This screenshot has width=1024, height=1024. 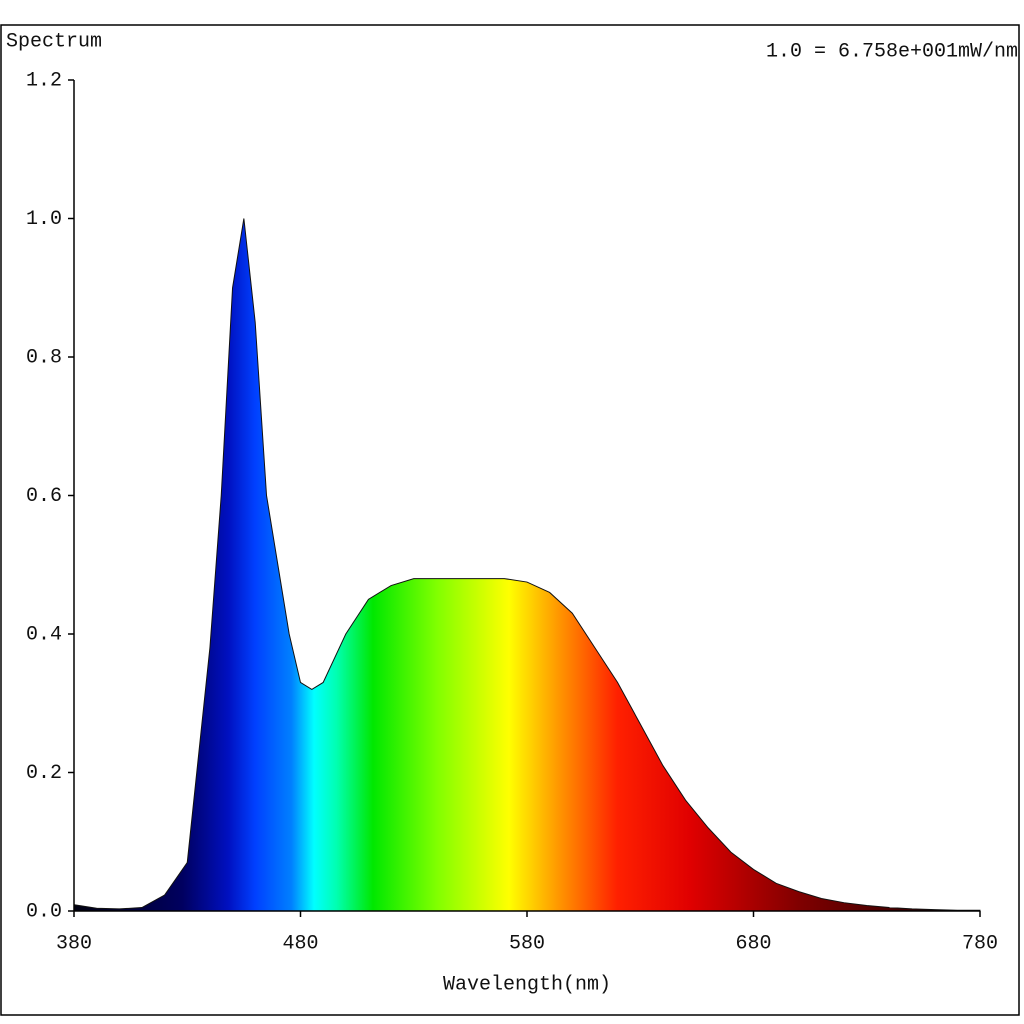 What do you see at coordinates (300, 943) in the screenshot?
I see `x-tick-label: 480` at bounding box center [300, 943].